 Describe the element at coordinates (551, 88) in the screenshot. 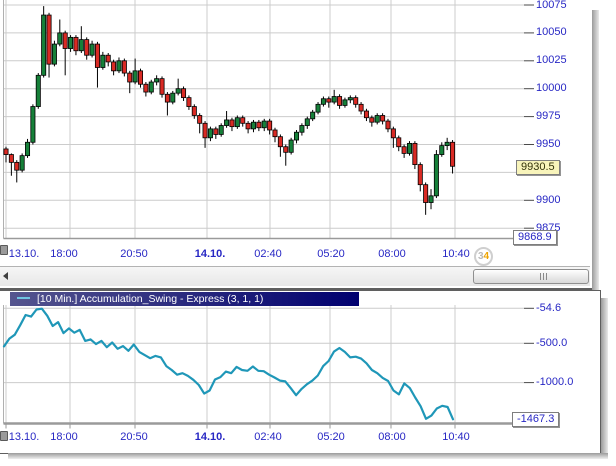

I see `price-tick-label: 10000` at that location.